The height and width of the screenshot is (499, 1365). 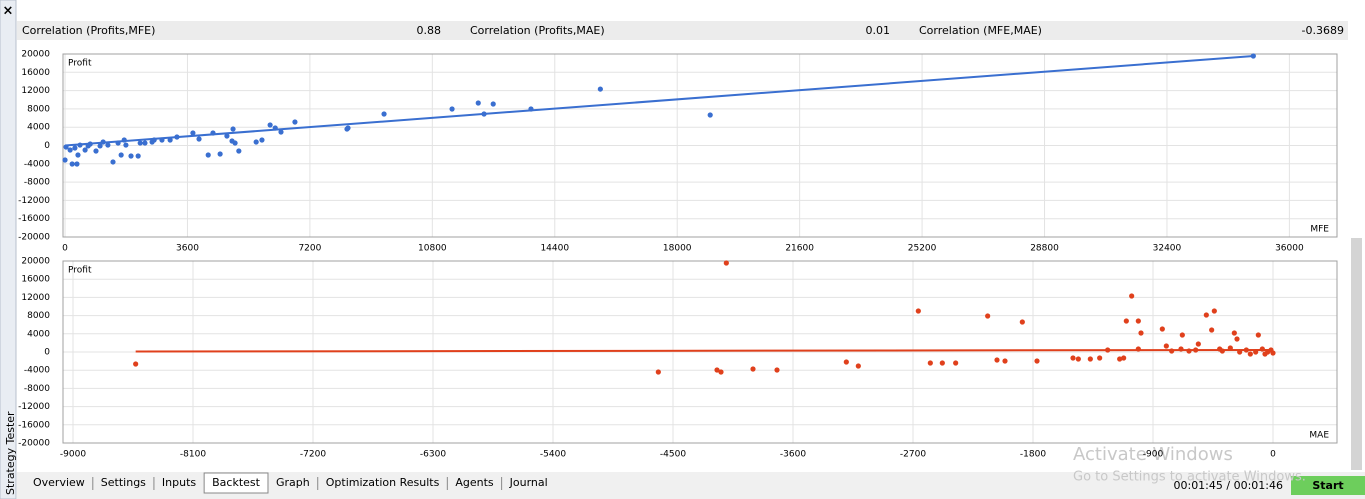 What do you see at coordinates (474, 482) in the screenshot?
I see `tab: Agents` at bounding box center [474, 482].